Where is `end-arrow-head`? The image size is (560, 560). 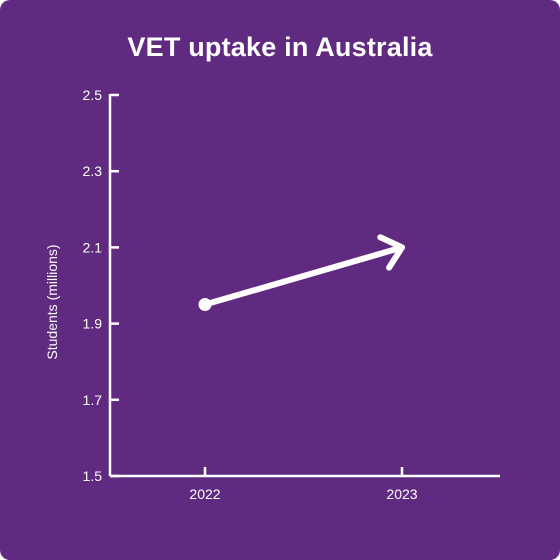
end-arrow-head is located at coordinates (391, 252).